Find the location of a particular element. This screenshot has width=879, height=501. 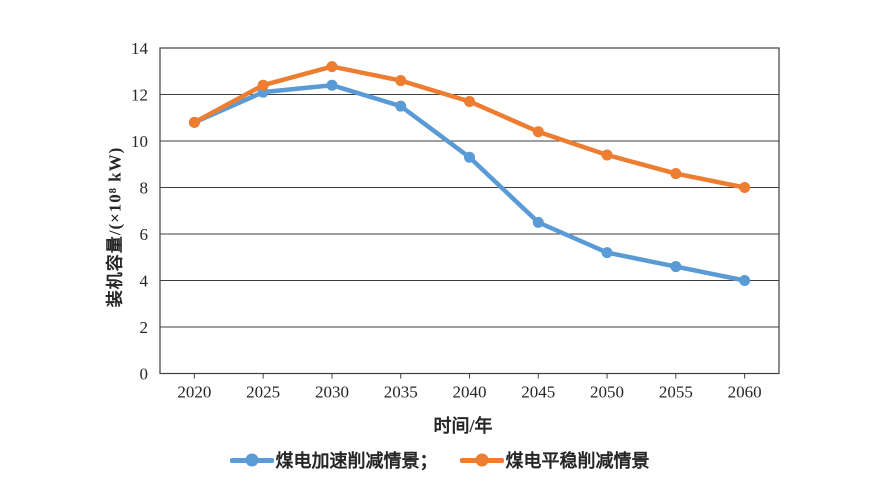

legend-label: 煤电平稳削减情景 is located at coordinates (577, 461).